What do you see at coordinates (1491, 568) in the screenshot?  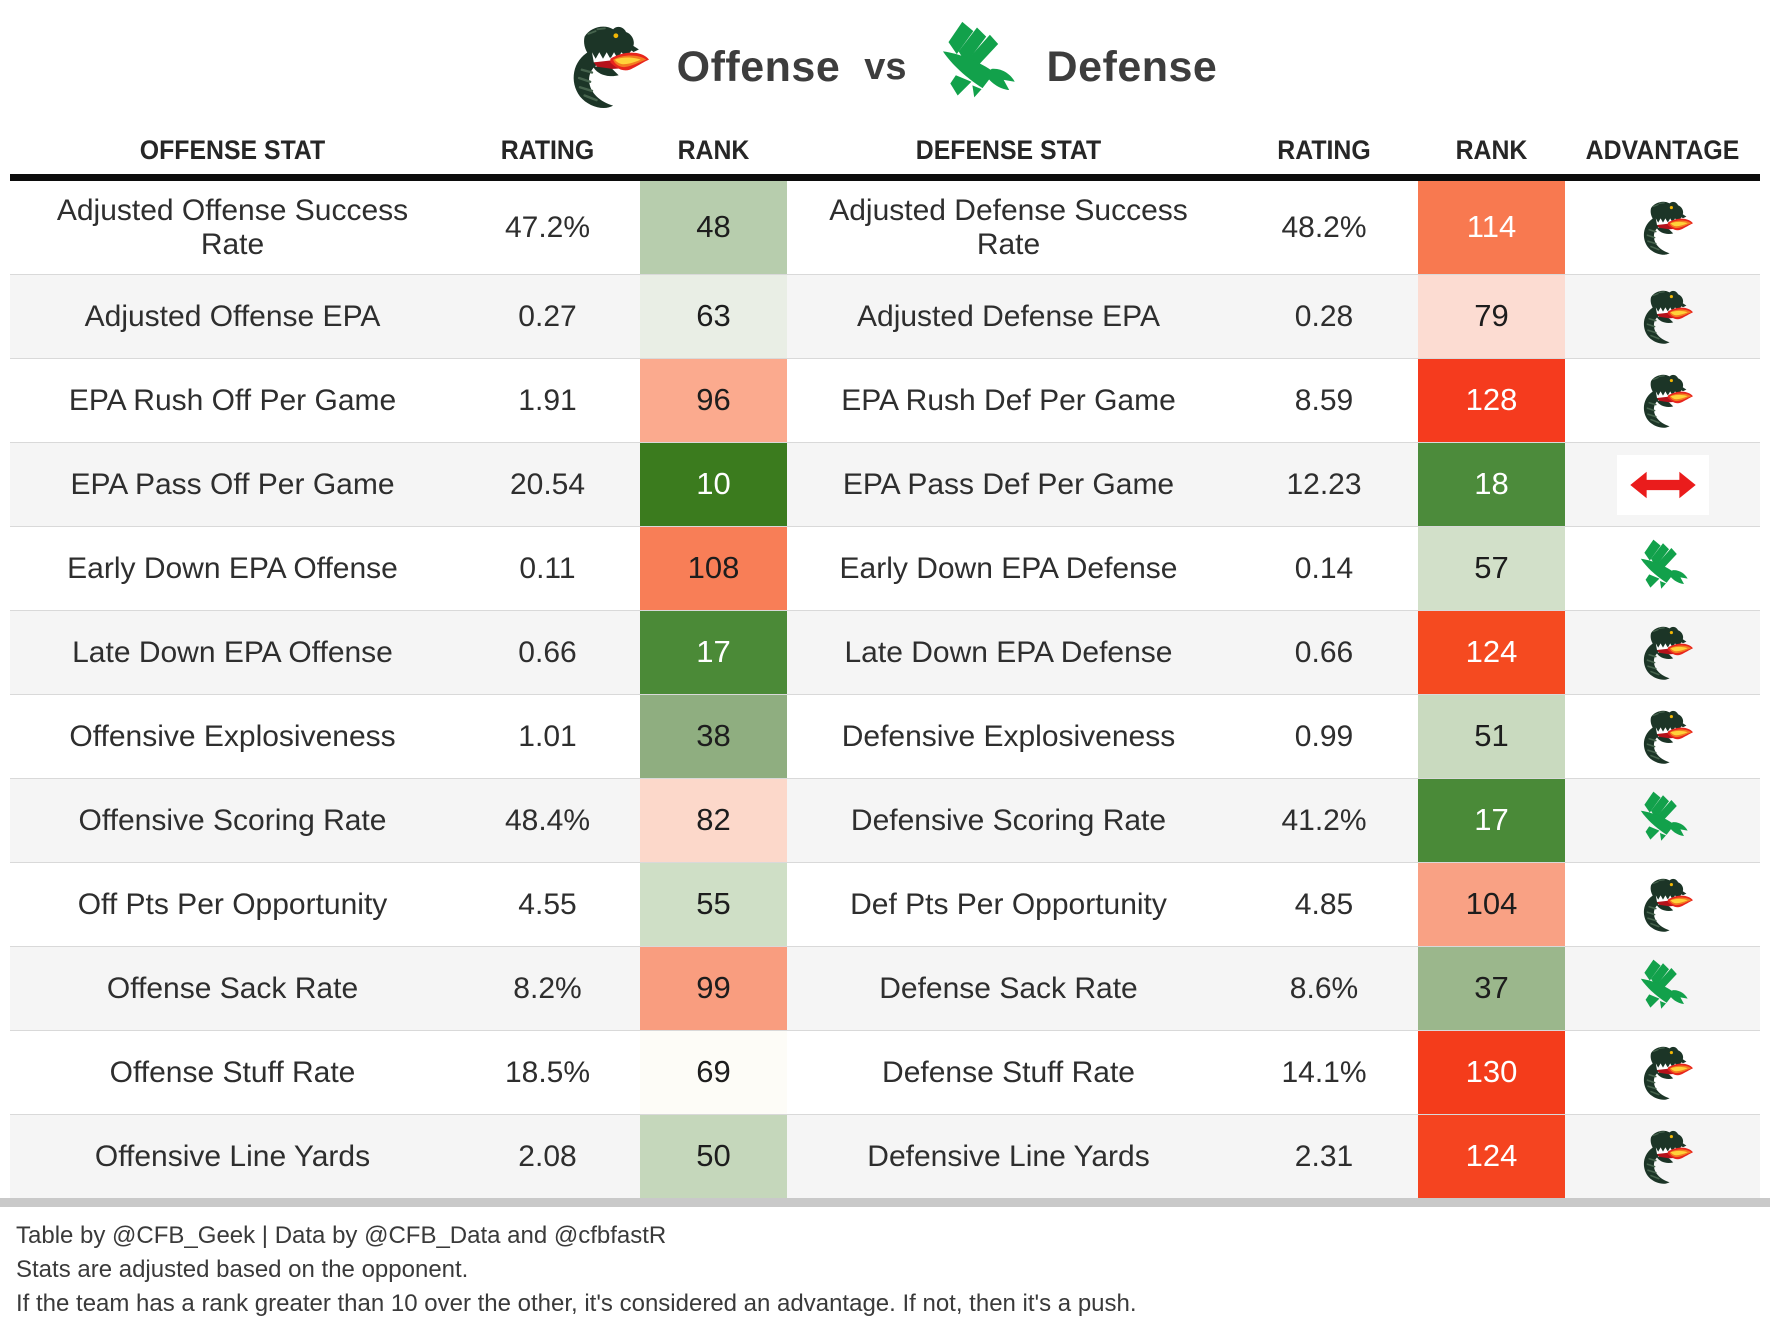 I see `defense-rank-value: 57` at bounding box center [1491, 568].